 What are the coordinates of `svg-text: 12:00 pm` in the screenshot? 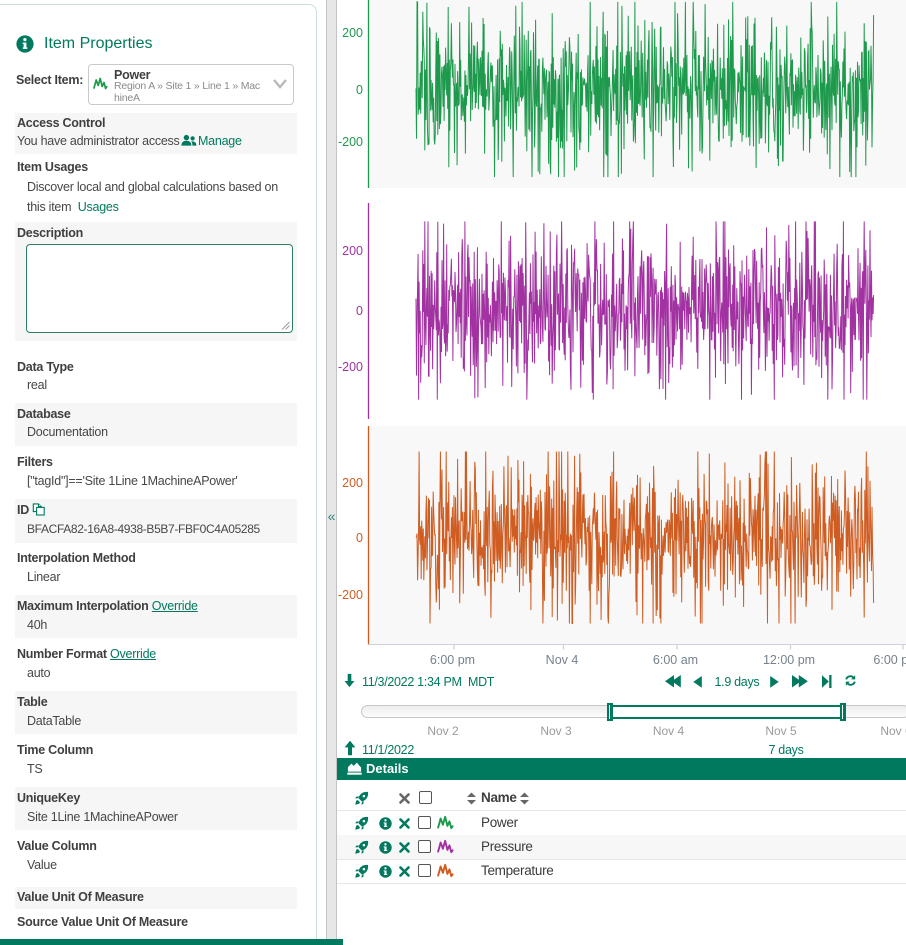 It's located at (789, 660).